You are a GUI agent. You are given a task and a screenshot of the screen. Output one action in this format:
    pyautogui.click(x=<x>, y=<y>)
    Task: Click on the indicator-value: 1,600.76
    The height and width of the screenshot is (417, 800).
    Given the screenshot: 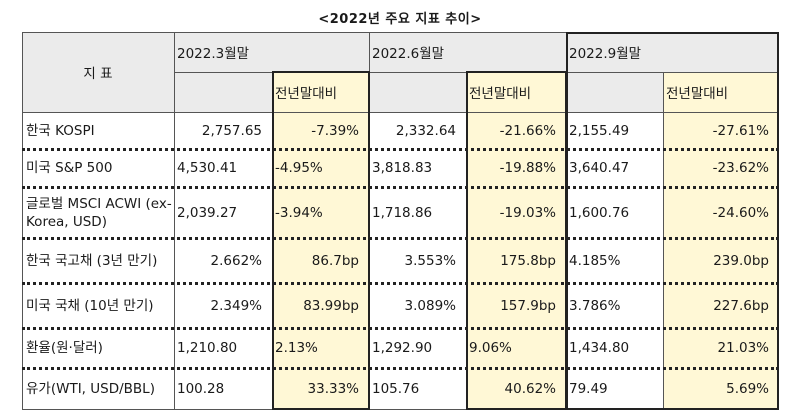 What is the action you would take?
    pyautogui.click(x=599, y=212)
    